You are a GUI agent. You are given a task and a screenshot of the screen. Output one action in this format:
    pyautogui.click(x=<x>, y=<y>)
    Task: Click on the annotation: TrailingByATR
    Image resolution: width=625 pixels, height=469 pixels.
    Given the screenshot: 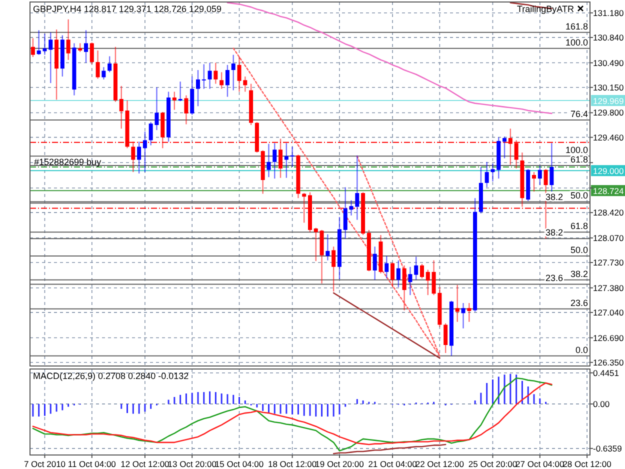 What is the action you would take?
    pyautogui.click(x=545, y=9)
    